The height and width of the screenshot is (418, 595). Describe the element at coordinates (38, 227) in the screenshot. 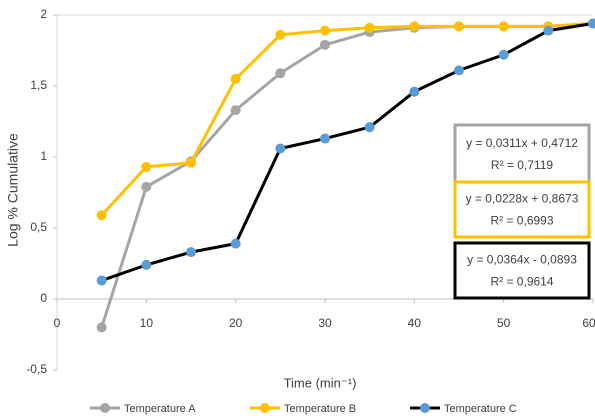

I see `y-tick-label: 0,5` at that location.